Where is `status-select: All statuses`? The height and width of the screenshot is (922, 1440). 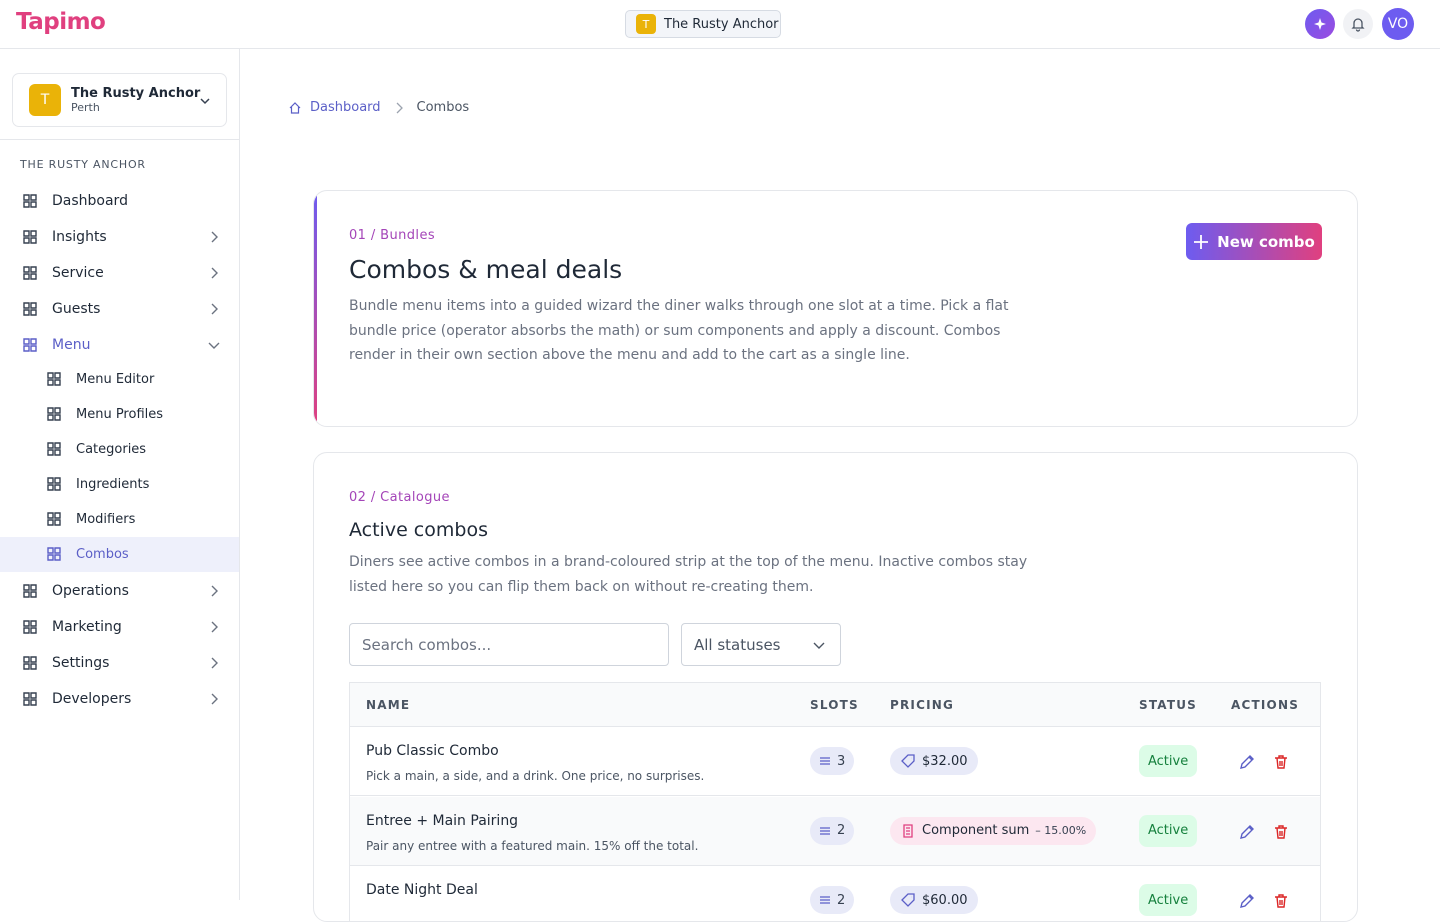
status-select: All statuses is located at coordinates (761, 644).